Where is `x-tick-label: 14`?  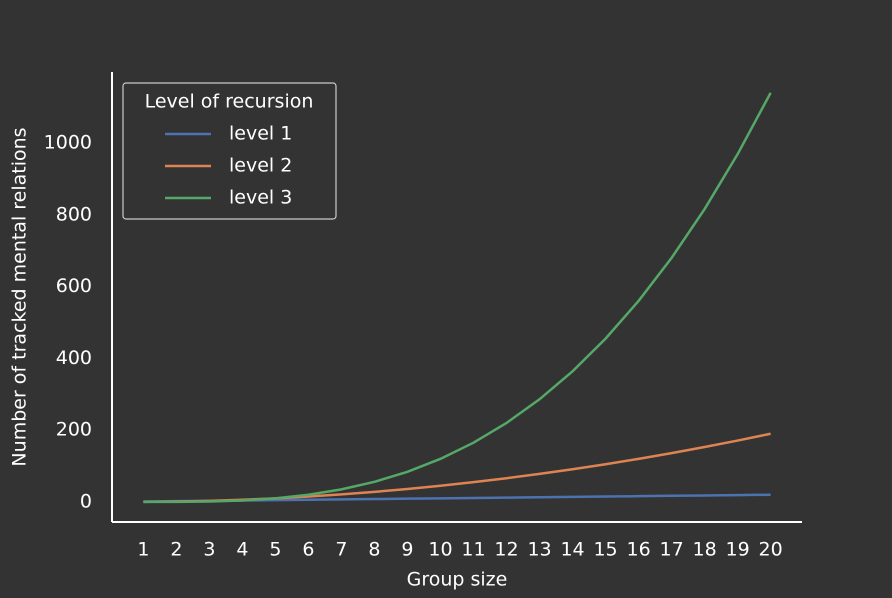 x-tick-label: 14 is located at coordinates (572, 550).